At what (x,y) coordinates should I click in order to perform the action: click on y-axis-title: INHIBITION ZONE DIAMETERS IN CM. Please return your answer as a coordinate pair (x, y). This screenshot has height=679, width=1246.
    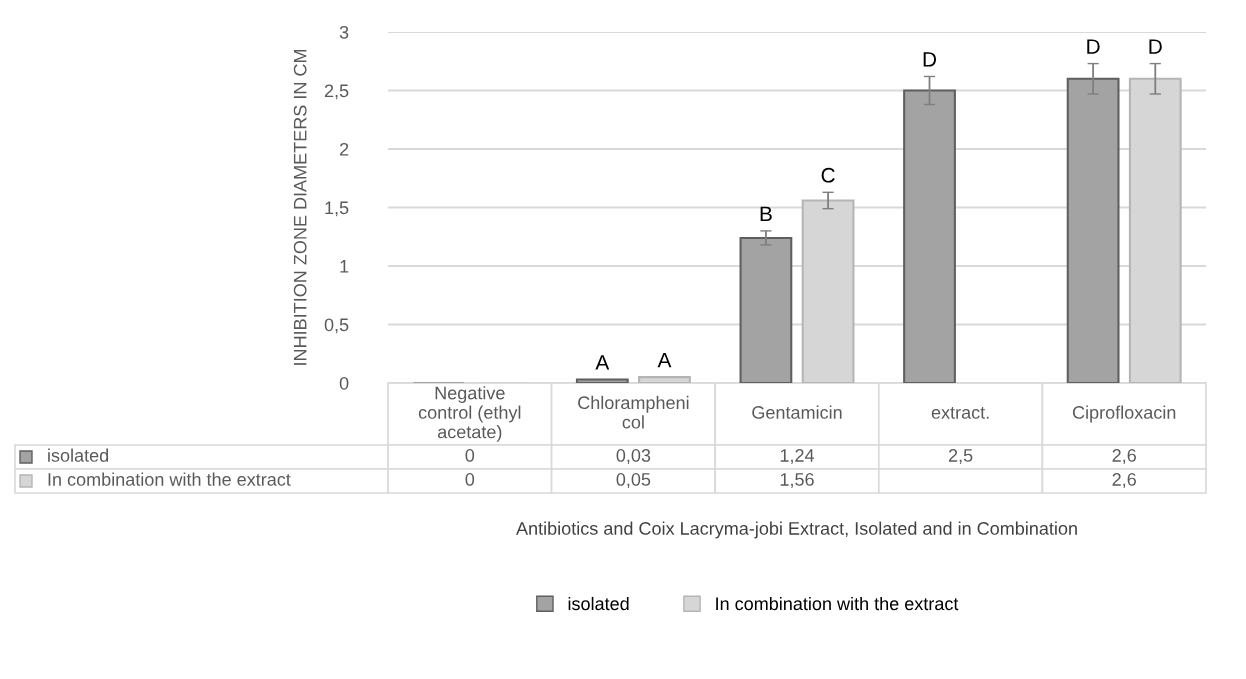
    Looking at the image, I should click on (300, 207).